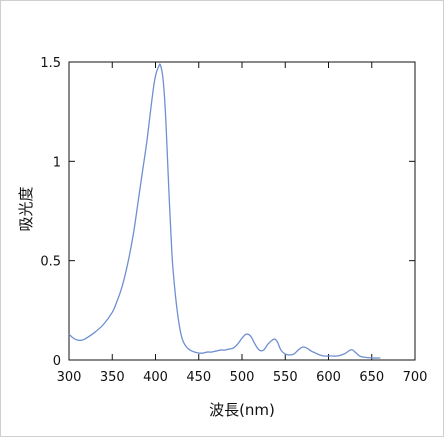  Describe the element at coordinates (57, 162) in the screenshot. I see `y-tick-label: 1` at that location.